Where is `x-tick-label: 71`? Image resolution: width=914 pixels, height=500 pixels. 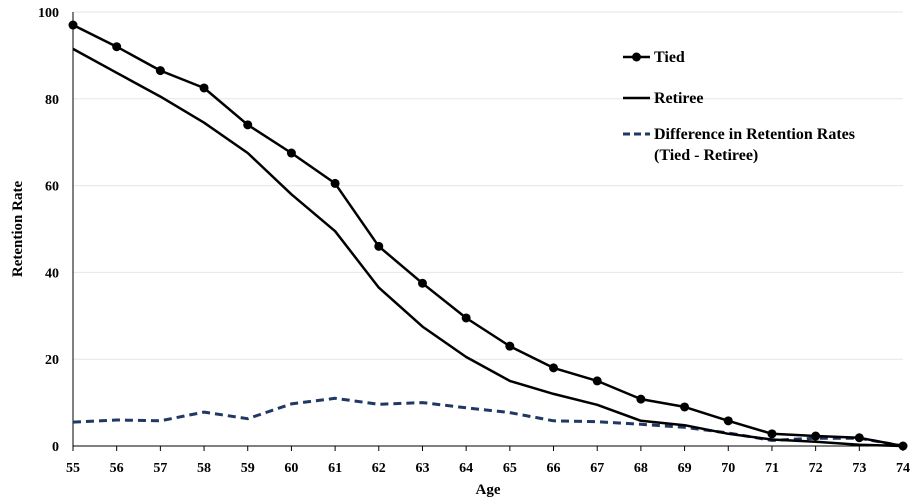 x-tick-label: 71 is located at coordinates (772, 468).